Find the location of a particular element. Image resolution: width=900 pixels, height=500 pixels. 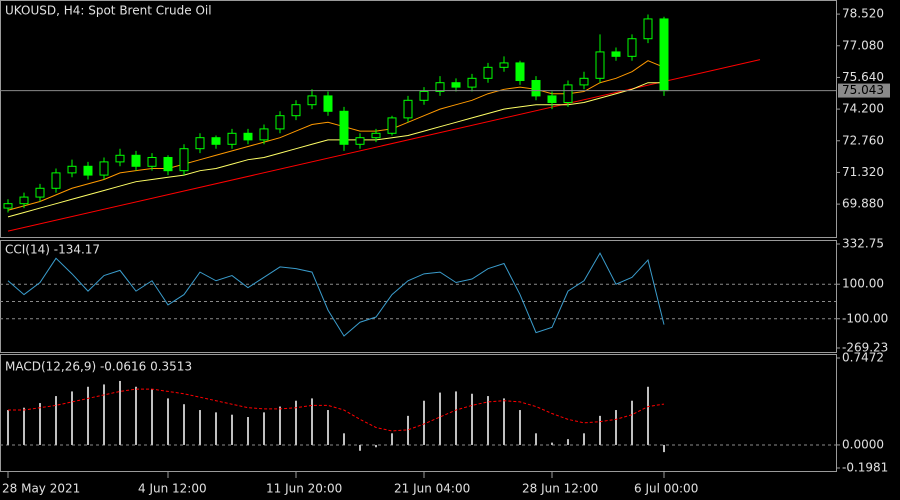

x-tick-label: 11 Jun 20:00 is located at coordinates (304, 489).